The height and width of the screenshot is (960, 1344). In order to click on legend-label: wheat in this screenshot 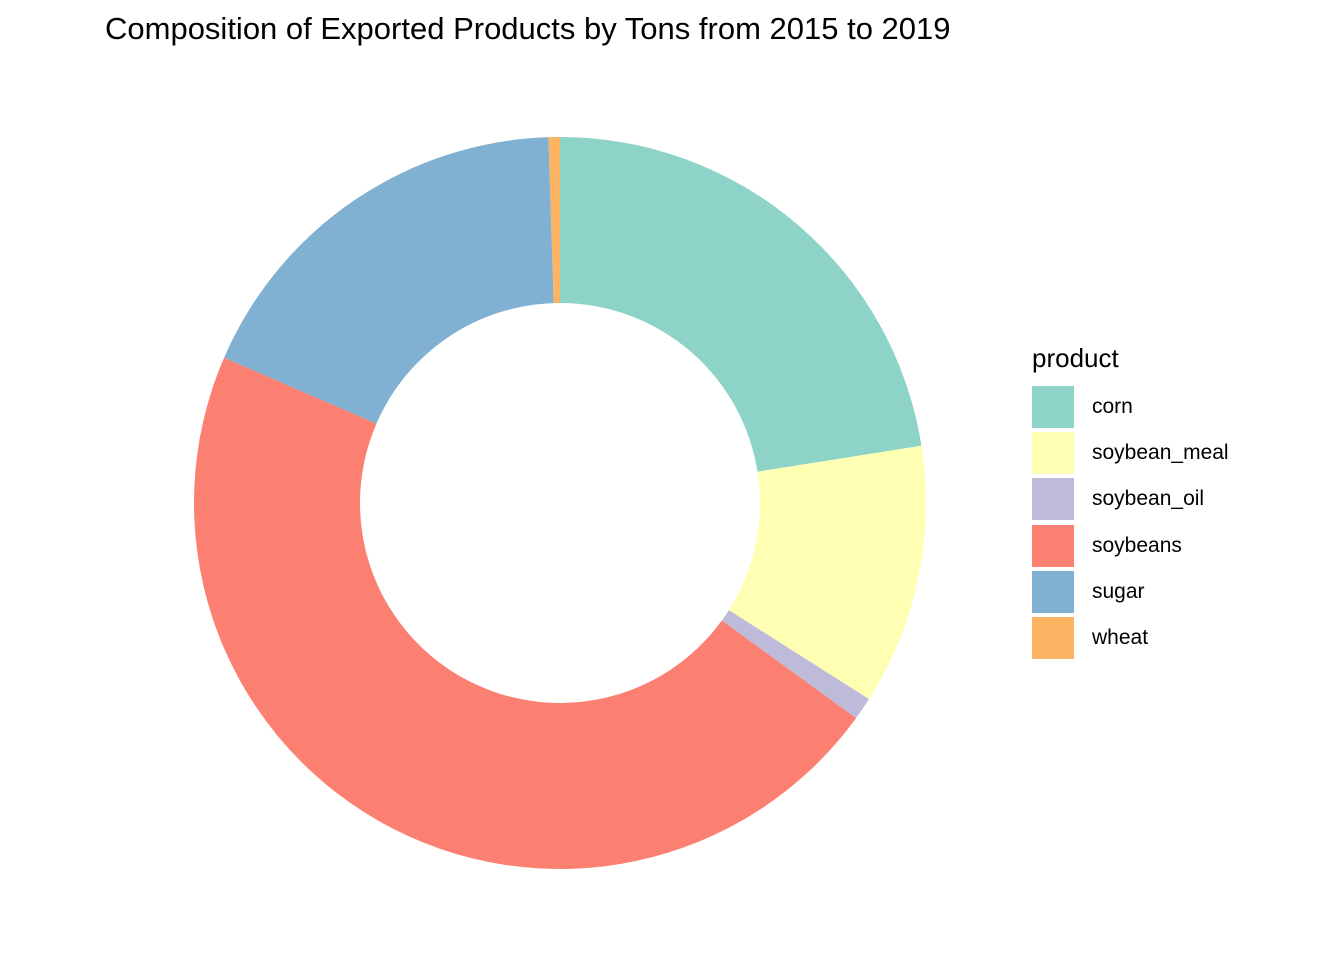, I will do `click(1120, 638)`.